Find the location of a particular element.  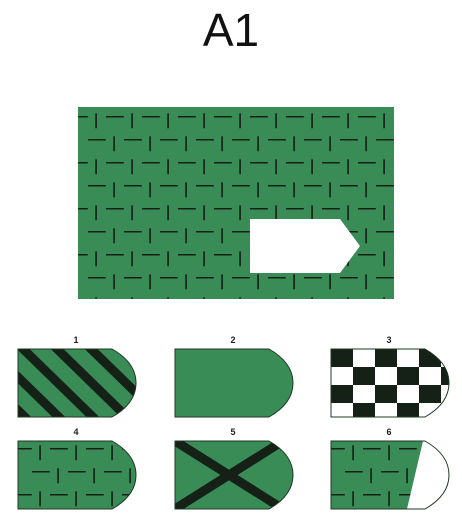

option-number-label: 4 is located at coordinates (75, 432).